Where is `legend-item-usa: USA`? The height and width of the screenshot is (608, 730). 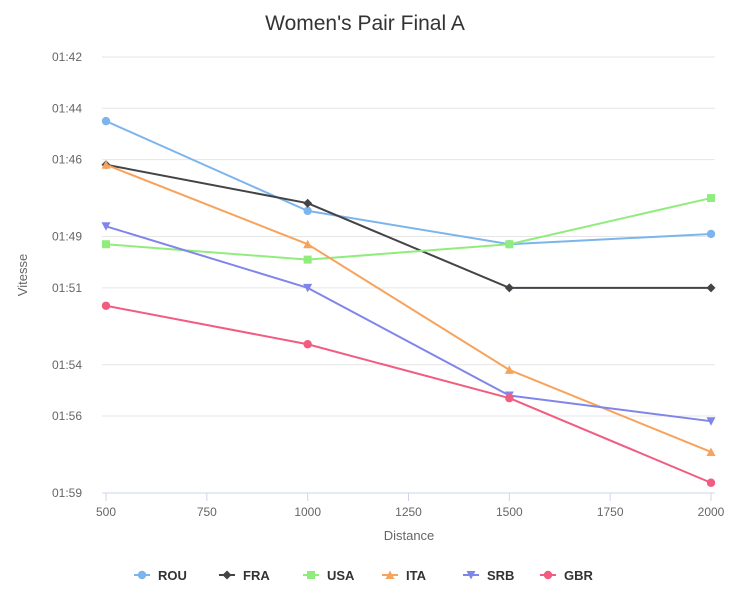 legend-item-usa: USA is located at coordinates (329, 575).